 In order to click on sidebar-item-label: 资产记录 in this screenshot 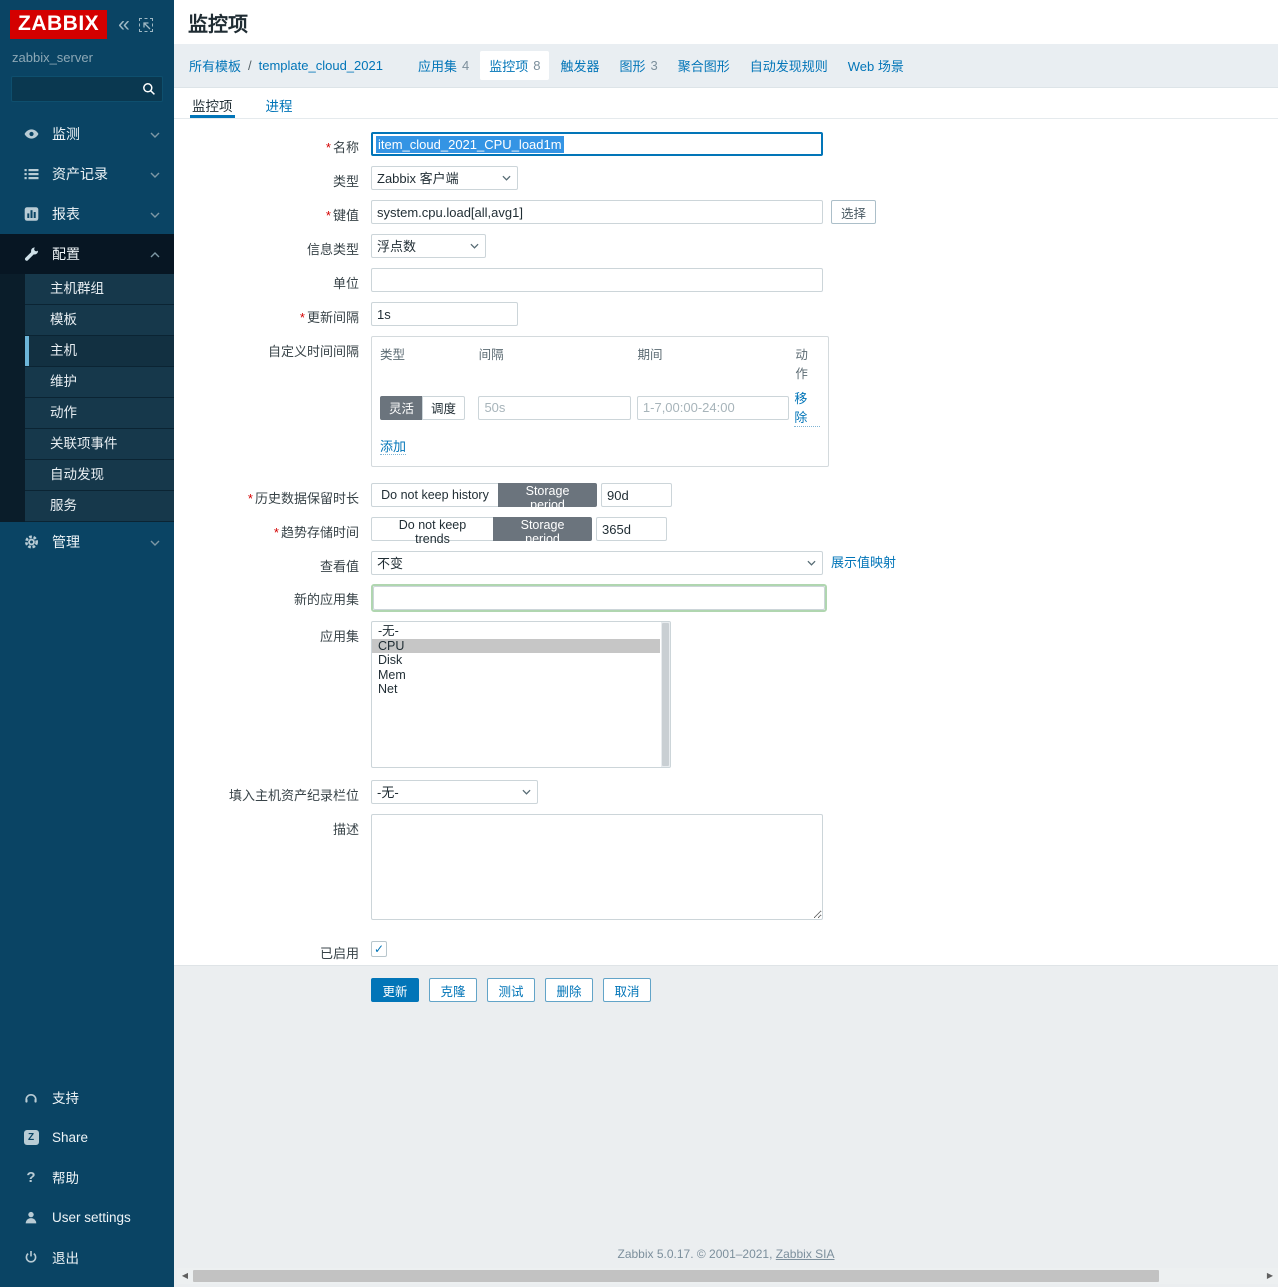, I will do `click(80, 174)`.